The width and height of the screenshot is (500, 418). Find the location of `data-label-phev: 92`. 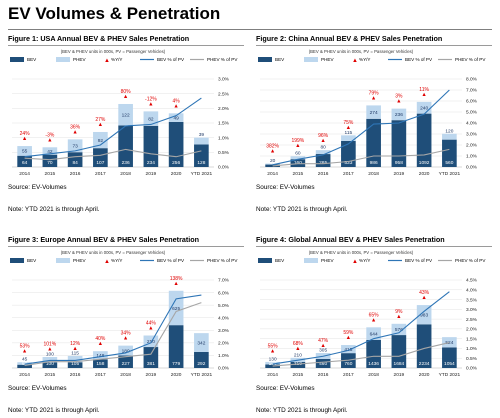

data-label-phev: 92 is located at coordinates (101, 141).